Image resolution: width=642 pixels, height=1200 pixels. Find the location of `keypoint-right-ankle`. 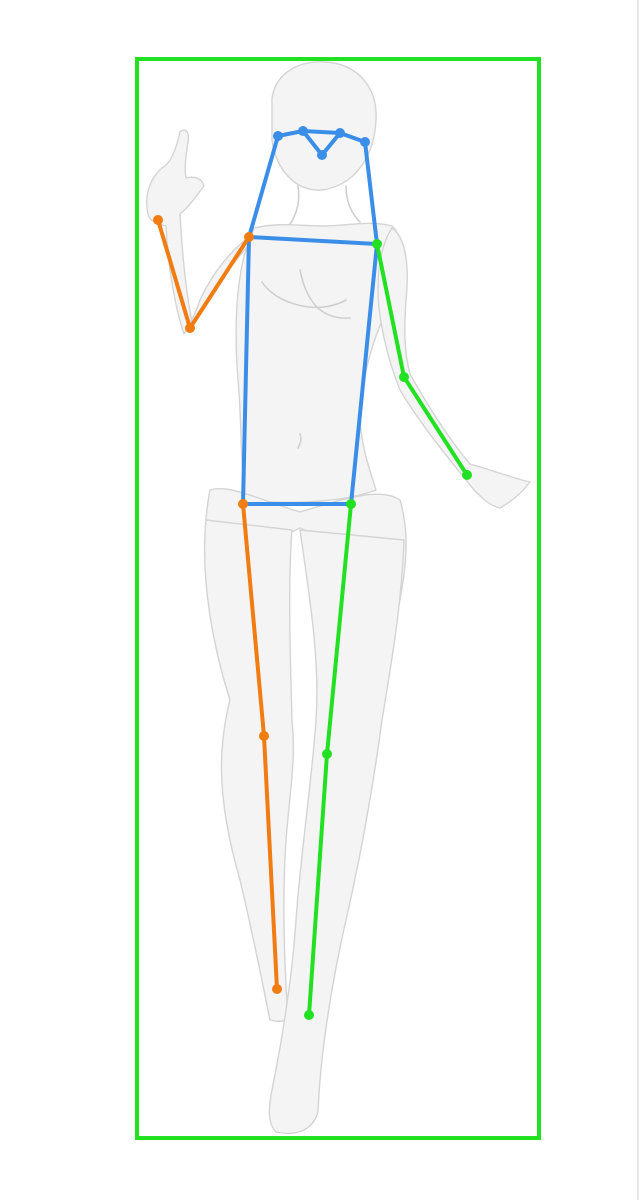

keypoint-right-ankle is located at coordinates (277, 989).